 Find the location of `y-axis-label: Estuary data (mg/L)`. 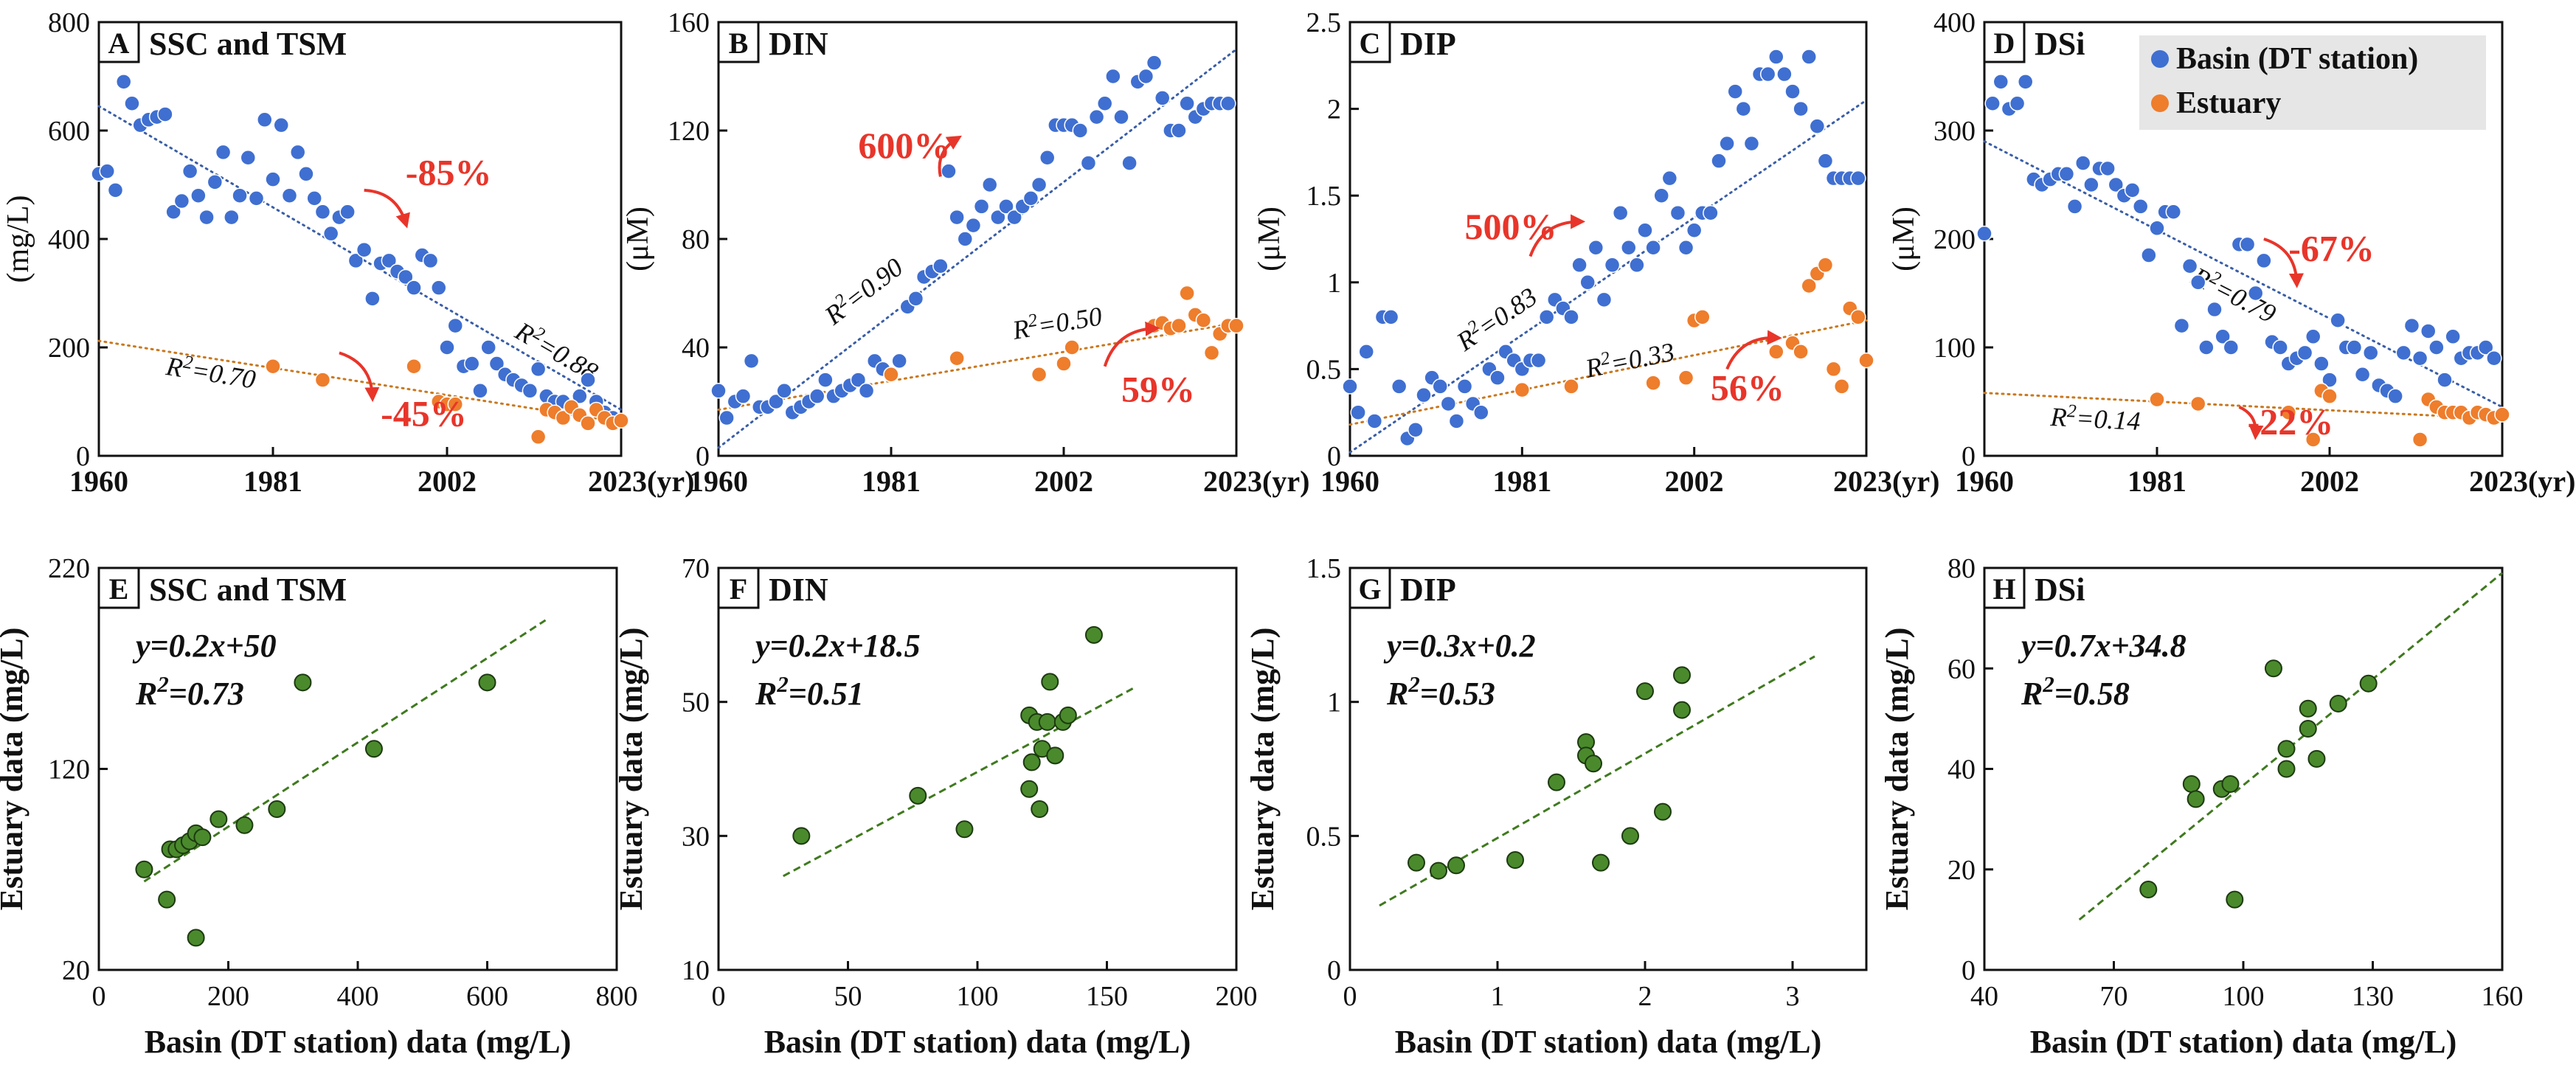

y-axis-label: Estuary data (mg/L) is located at coordinates (1263, 769).